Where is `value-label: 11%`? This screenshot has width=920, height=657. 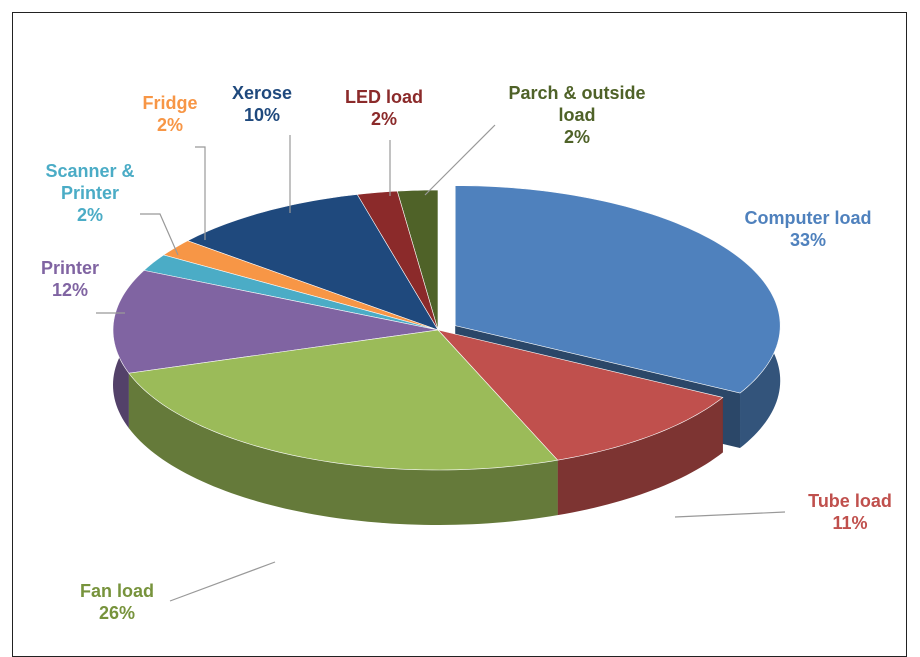
value-label: 11% is located at coordinates (850, 523).